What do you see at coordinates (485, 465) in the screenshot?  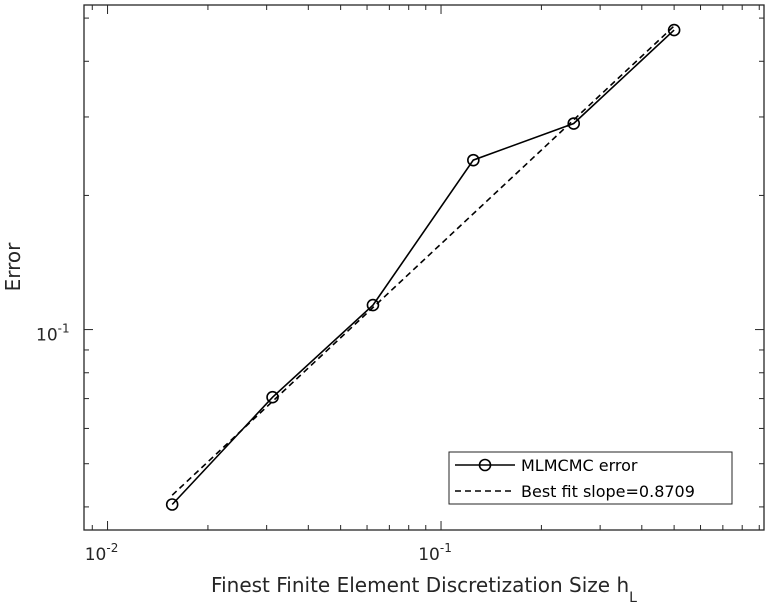 I see `legend-marker-mlmcmc` at bounding box center [485, 465].